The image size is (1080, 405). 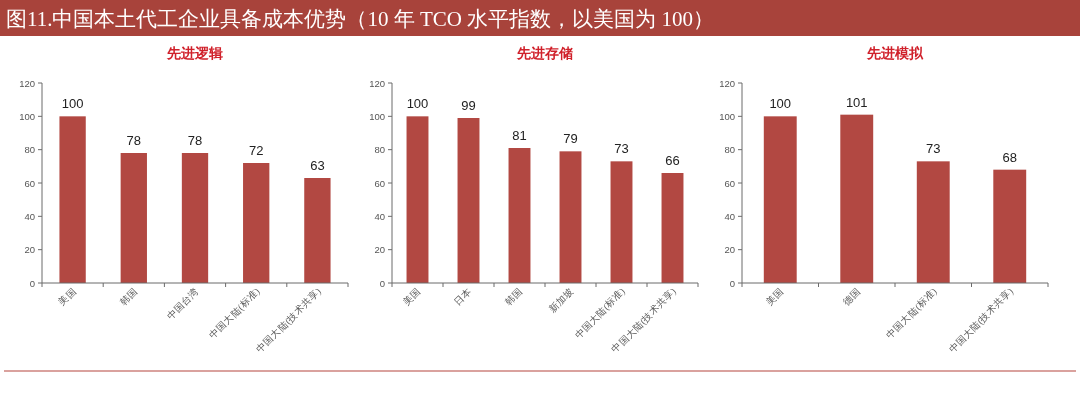 I want to click on data-label: 72, so click(x=256, y=150).